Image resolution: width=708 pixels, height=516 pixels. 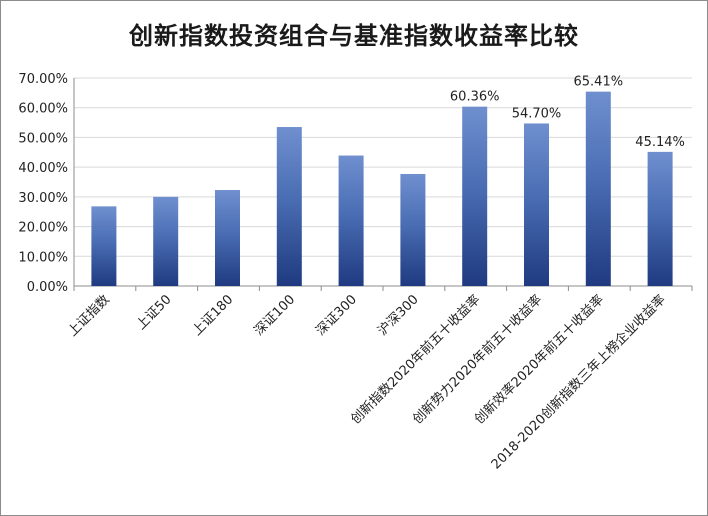 What do you see at coordinates (416, 360) in the screenshot?
I see `category-label: 创新指数2020年前五十收益率` at bounding box center [416, 360].